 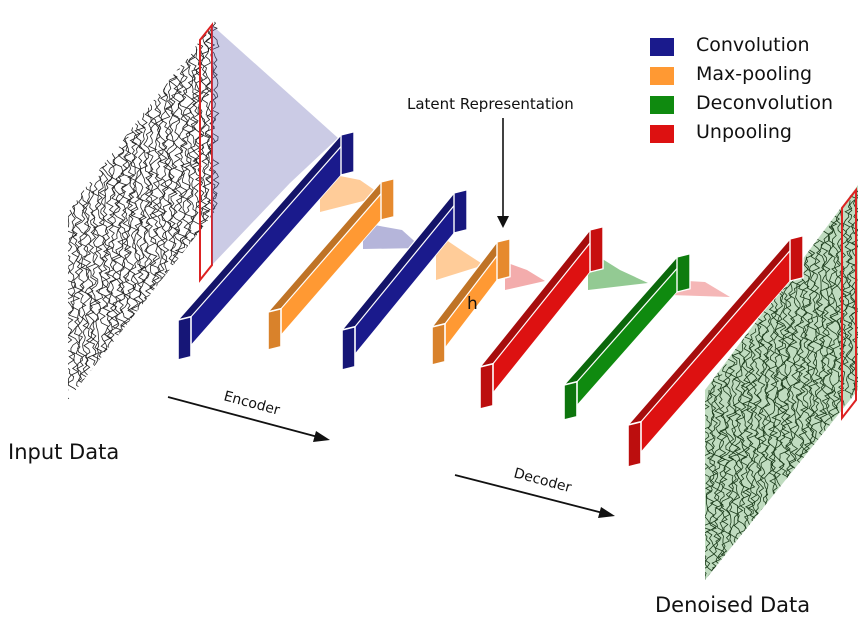 I want to click on layer-block-1-convolution, so click(x=266, y=246).